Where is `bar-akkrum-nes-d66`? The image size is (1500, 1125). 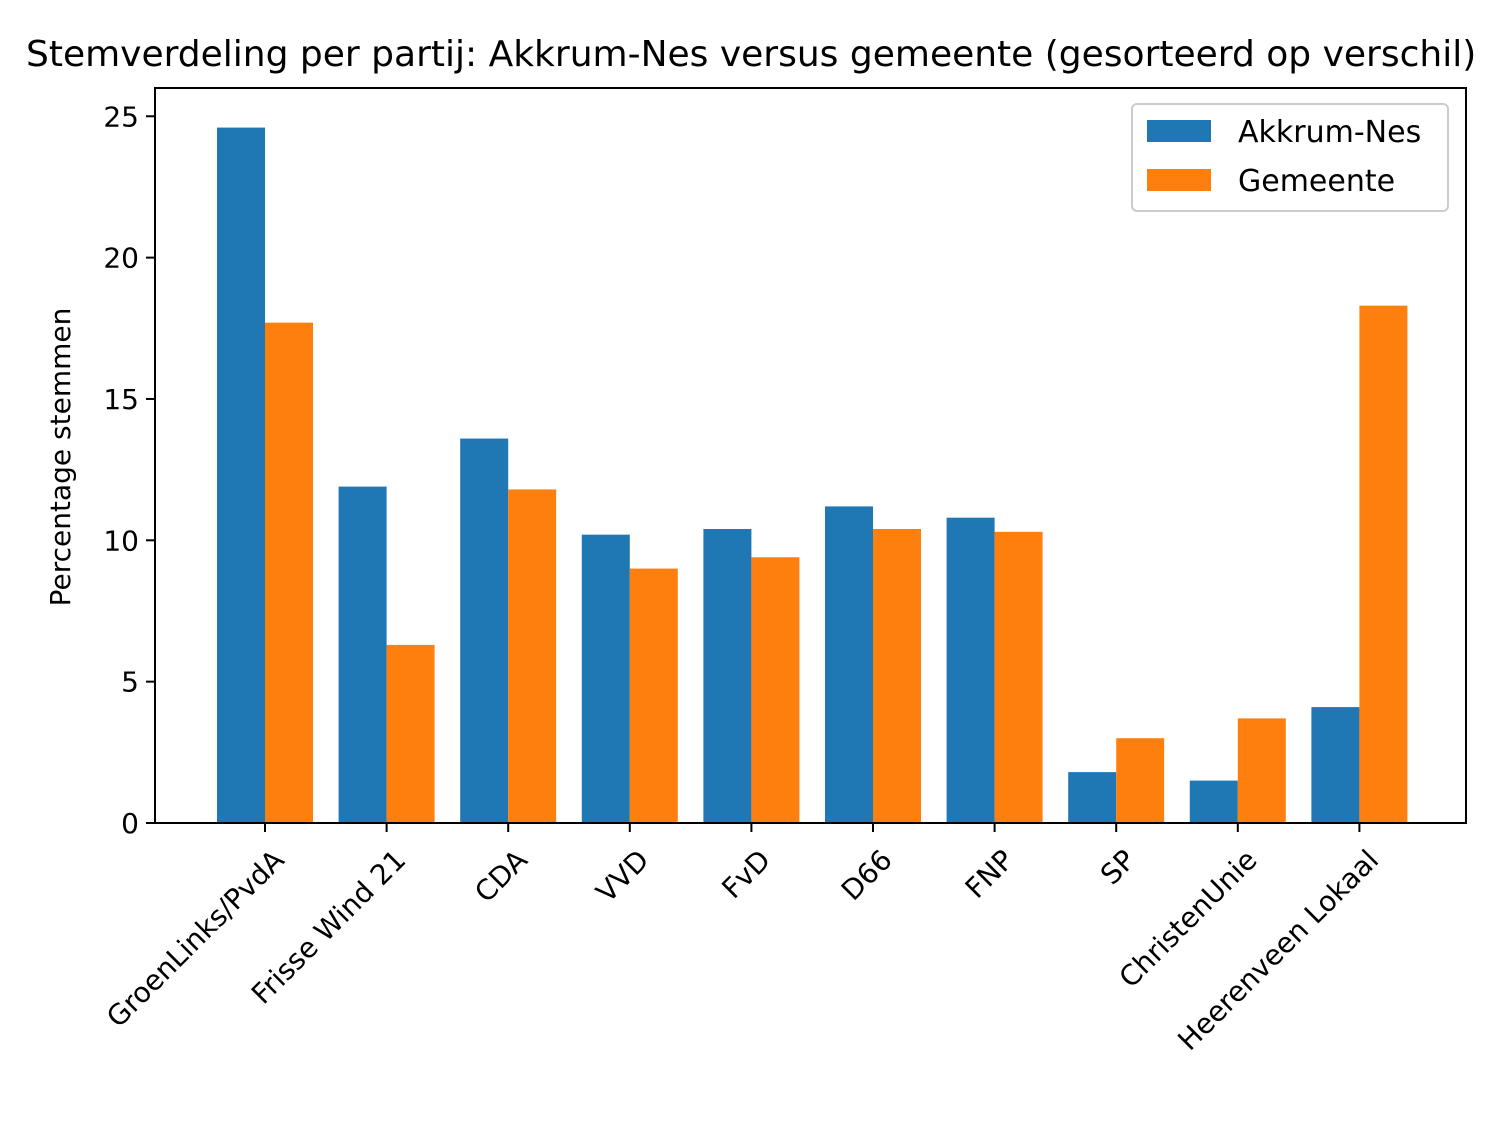 bar-akkrum-nes-d66 is located at coordinates (849, 664).